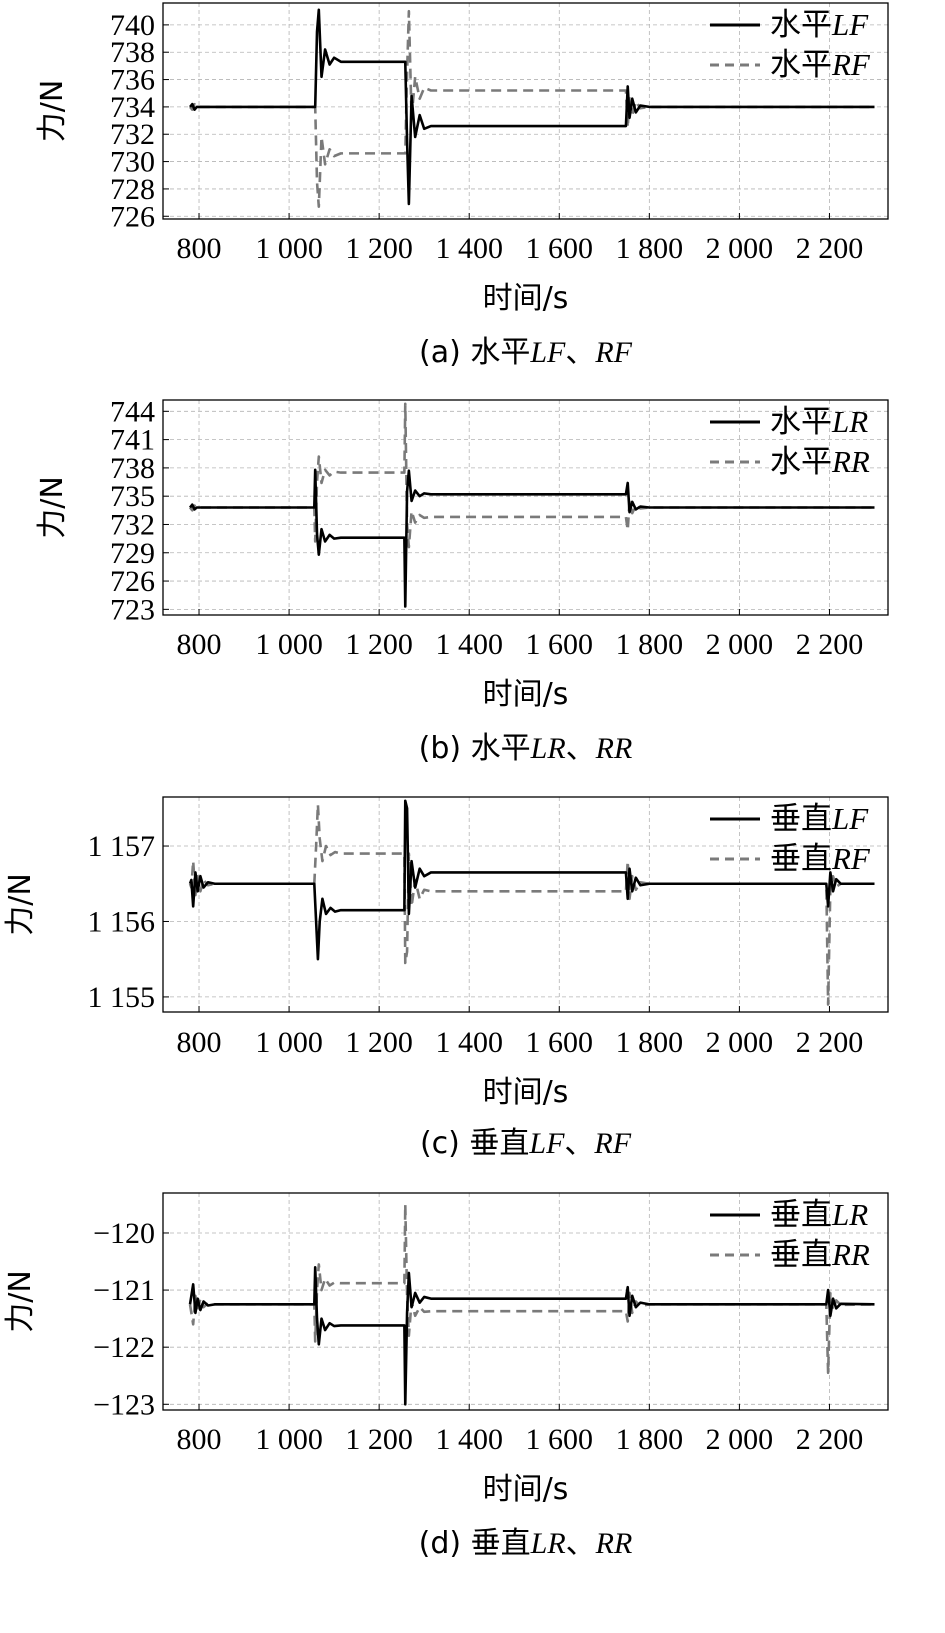 The height and width of the screenshot is (1633, 945). What do you see at coordinates (819, 422) in the screenshot?
I see `legend-entry: 水平LR` at bounding box center [819, 422].